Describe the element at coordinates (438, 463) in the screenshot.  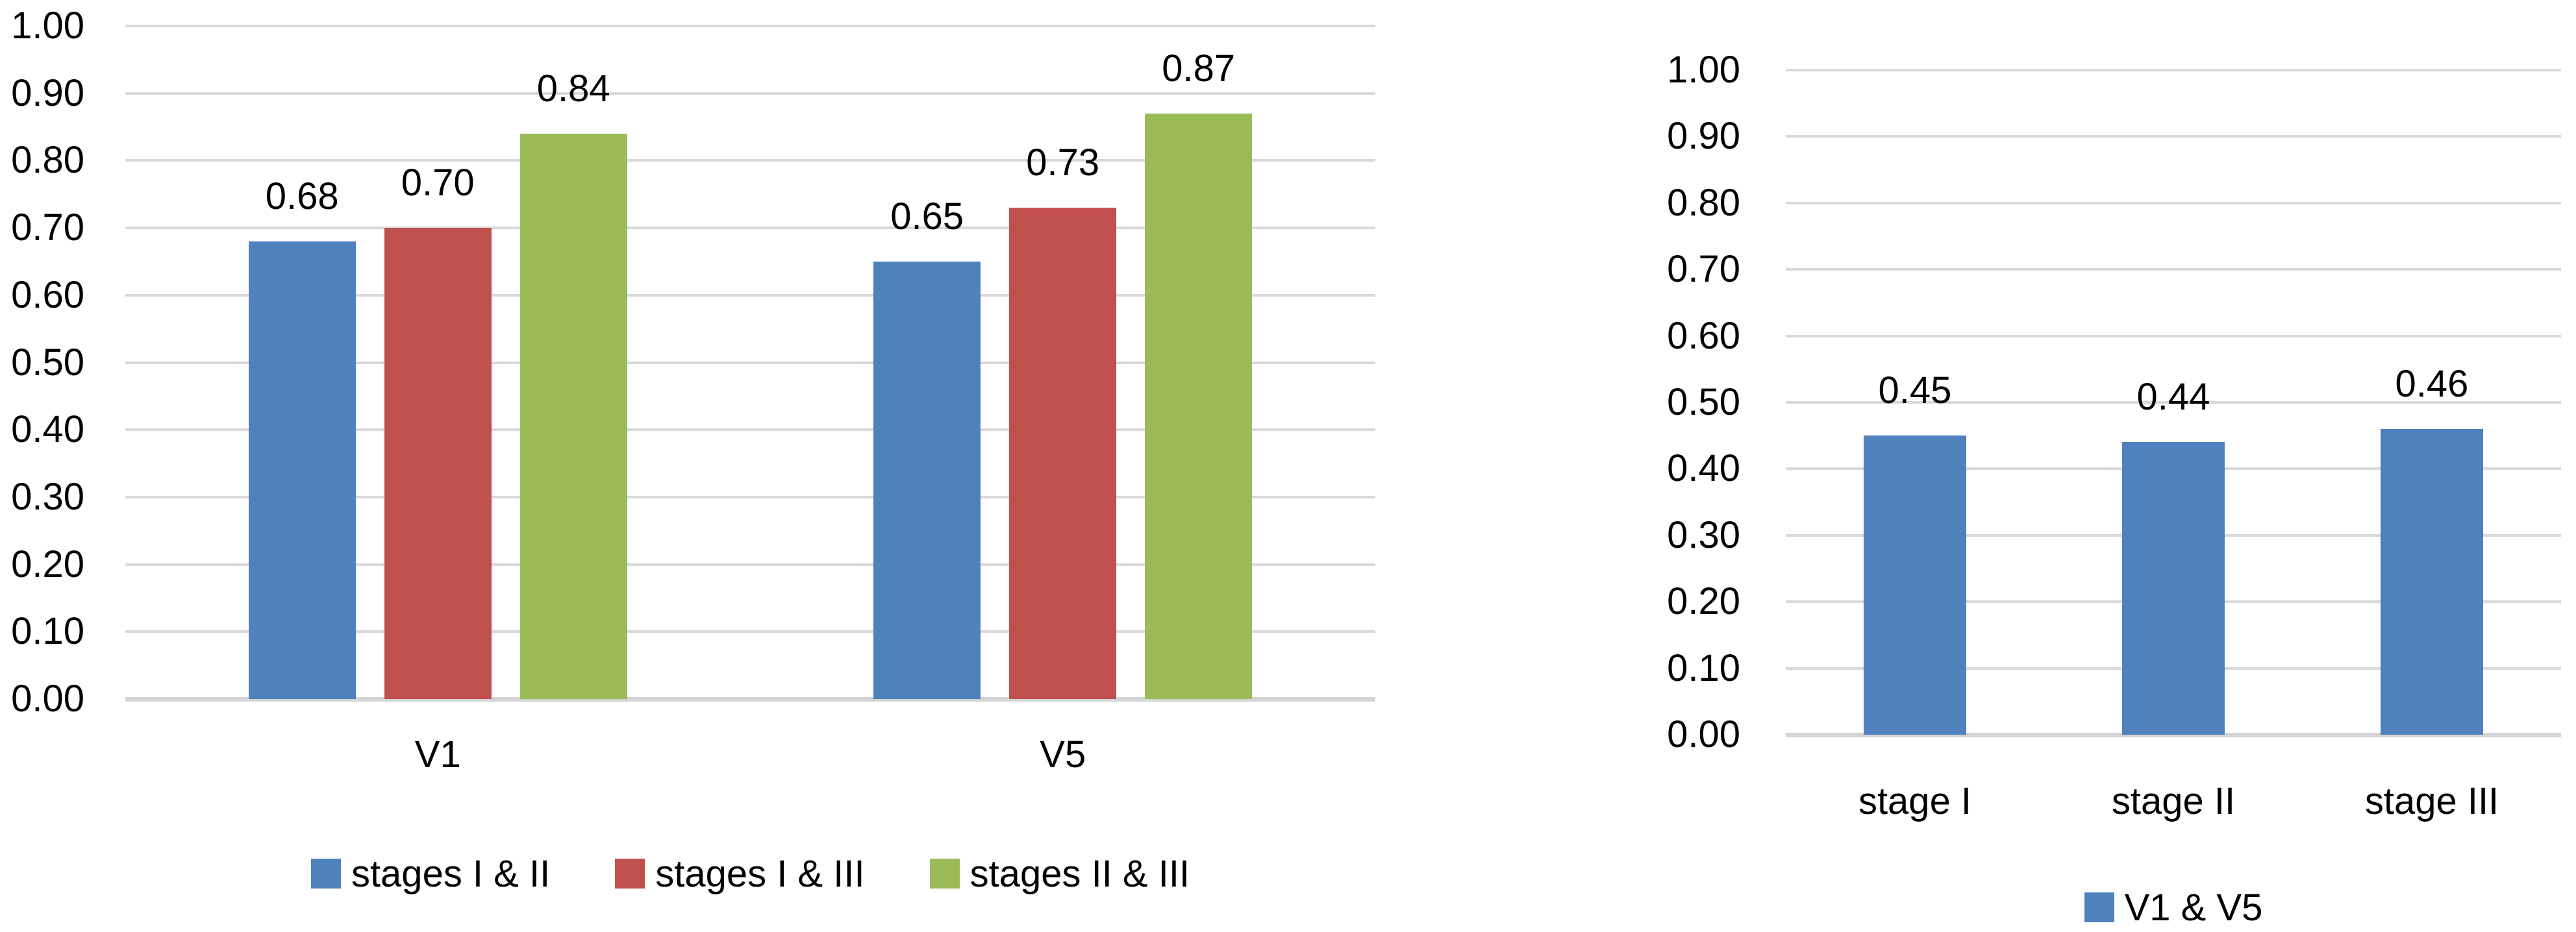
I see `bar-v1-stages-i-and-iii` at that location.